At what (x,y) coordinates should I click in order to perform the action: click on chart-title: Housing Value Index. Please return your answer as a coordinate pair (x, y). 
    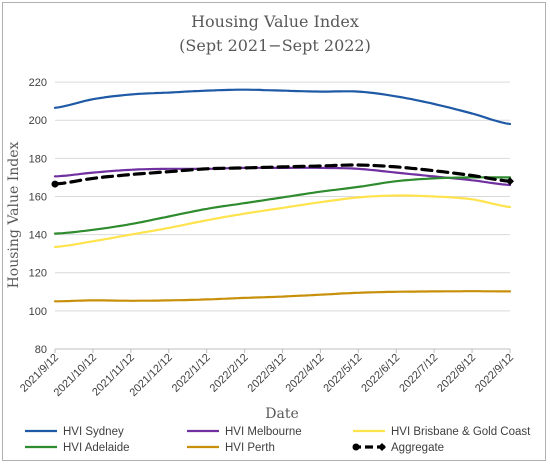
    Looking at the image, I should click on (275, 21).